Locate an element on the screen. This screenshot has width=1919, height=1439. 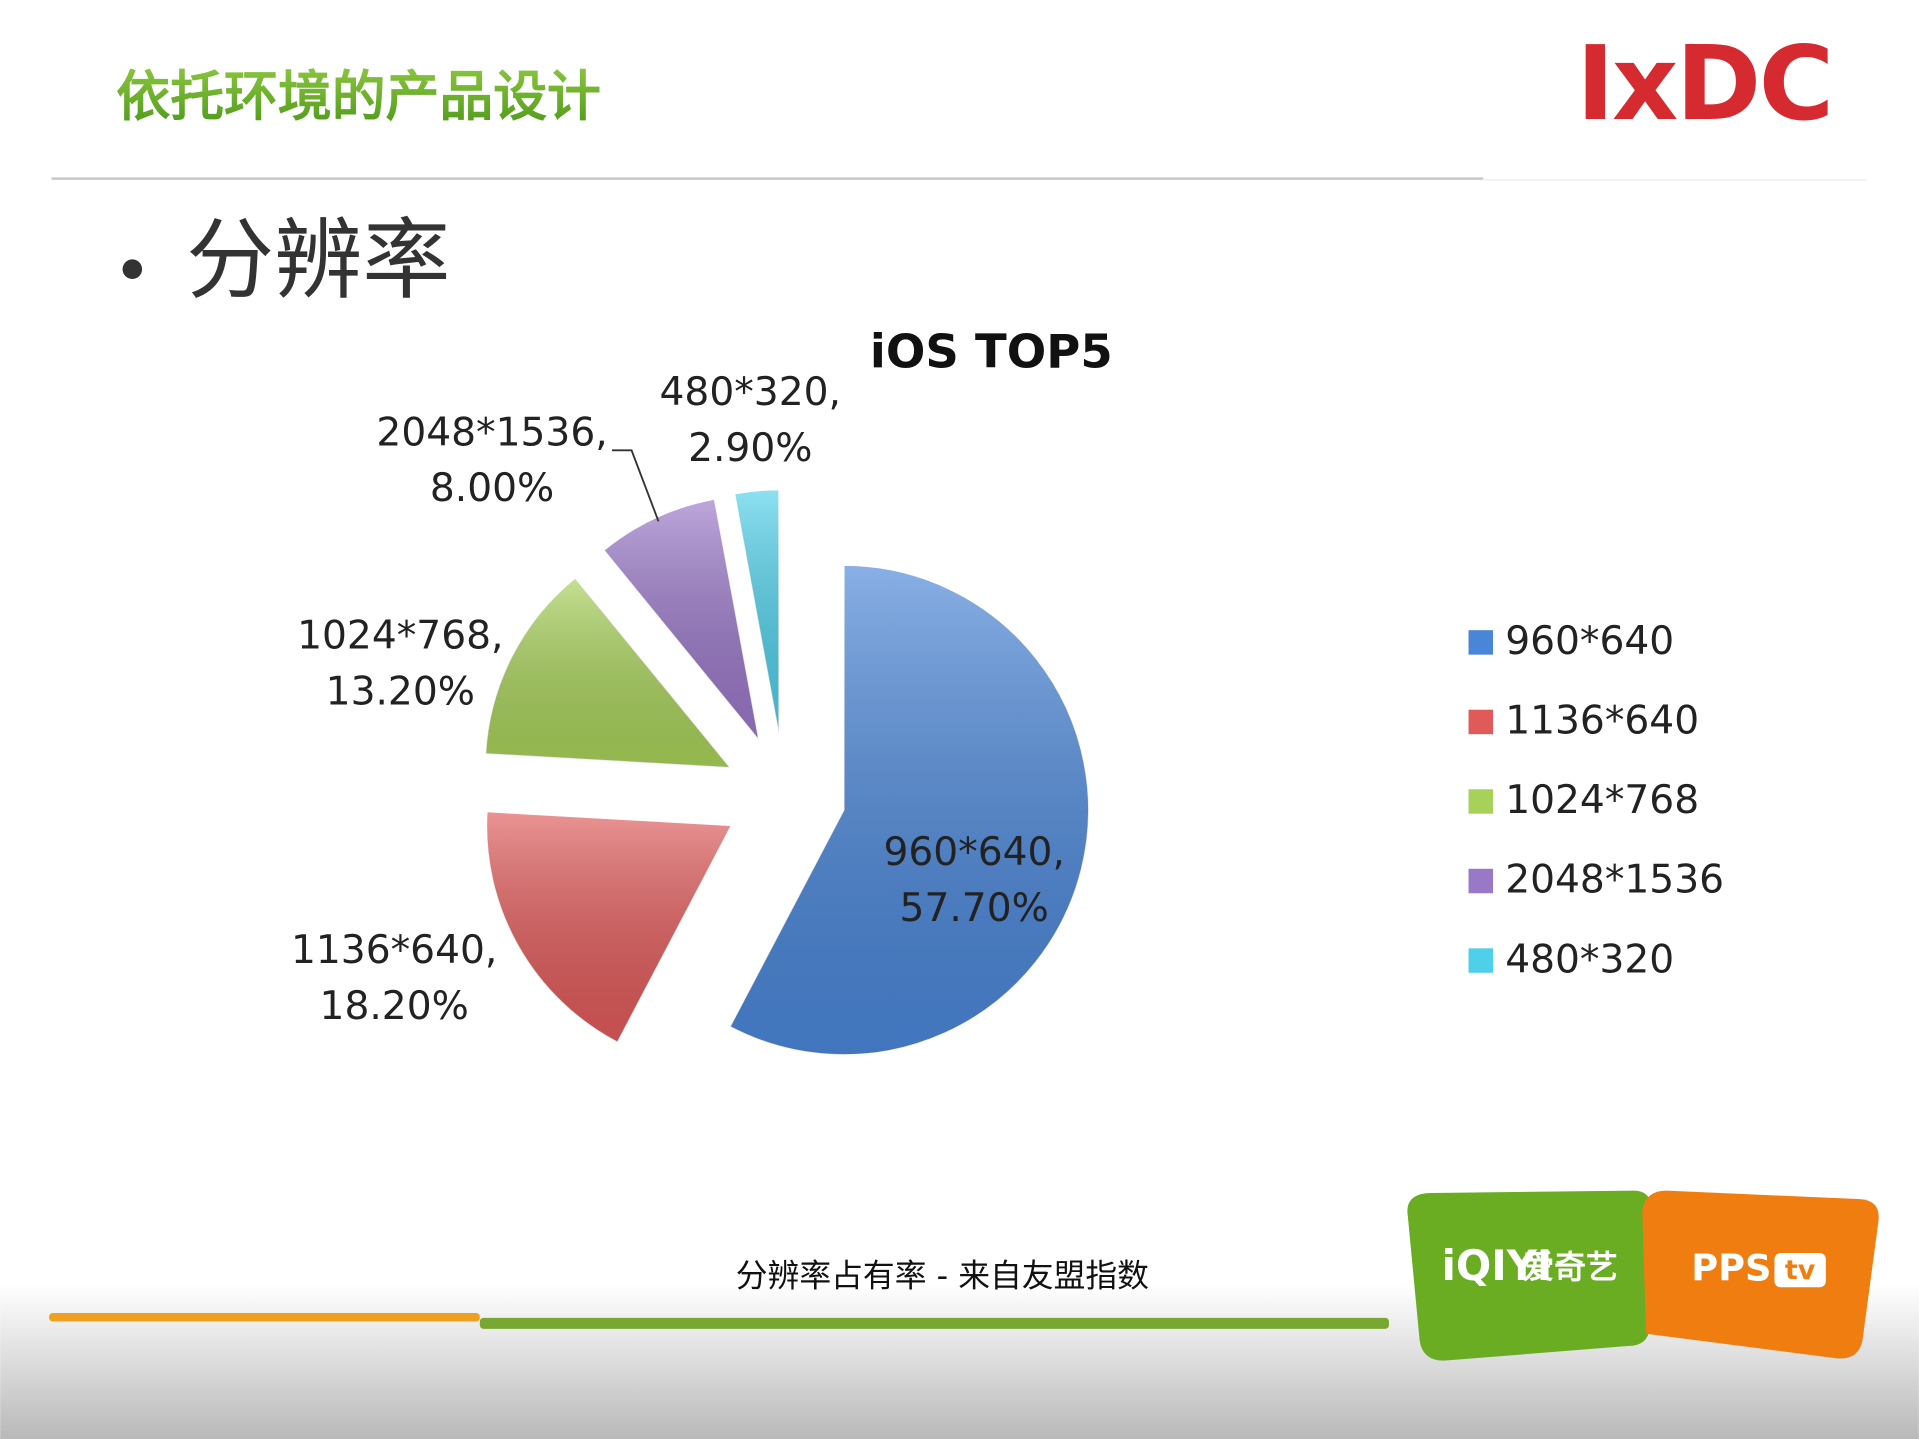
data-label-category: 2048*1536, is located at coordinates (491, 432).